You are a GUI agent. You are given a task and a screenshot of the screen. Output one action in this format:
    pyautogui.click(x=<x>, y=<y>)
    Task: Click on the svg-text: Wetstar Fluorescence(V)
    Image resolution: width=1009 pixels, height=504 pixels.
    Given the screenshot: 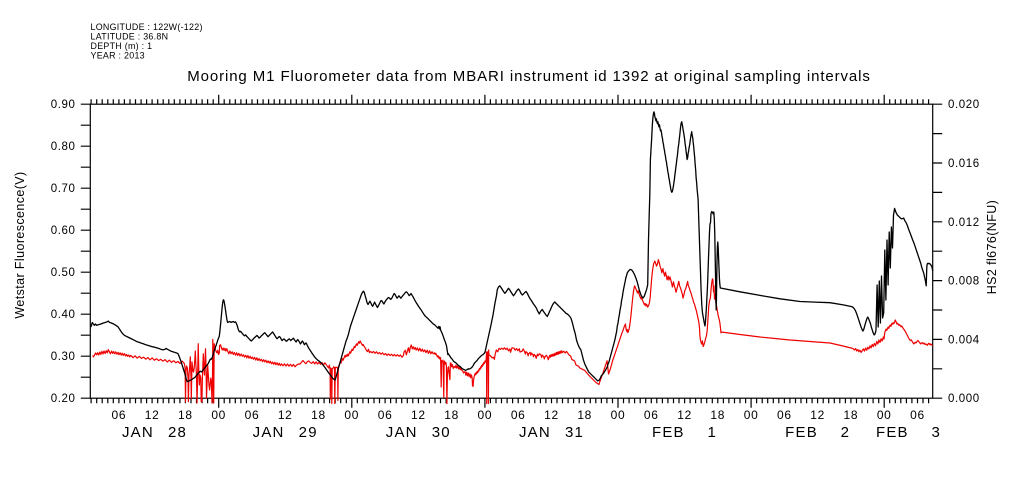 What is the action you would take?
    pyautogui.click(x=20, y=244)
    